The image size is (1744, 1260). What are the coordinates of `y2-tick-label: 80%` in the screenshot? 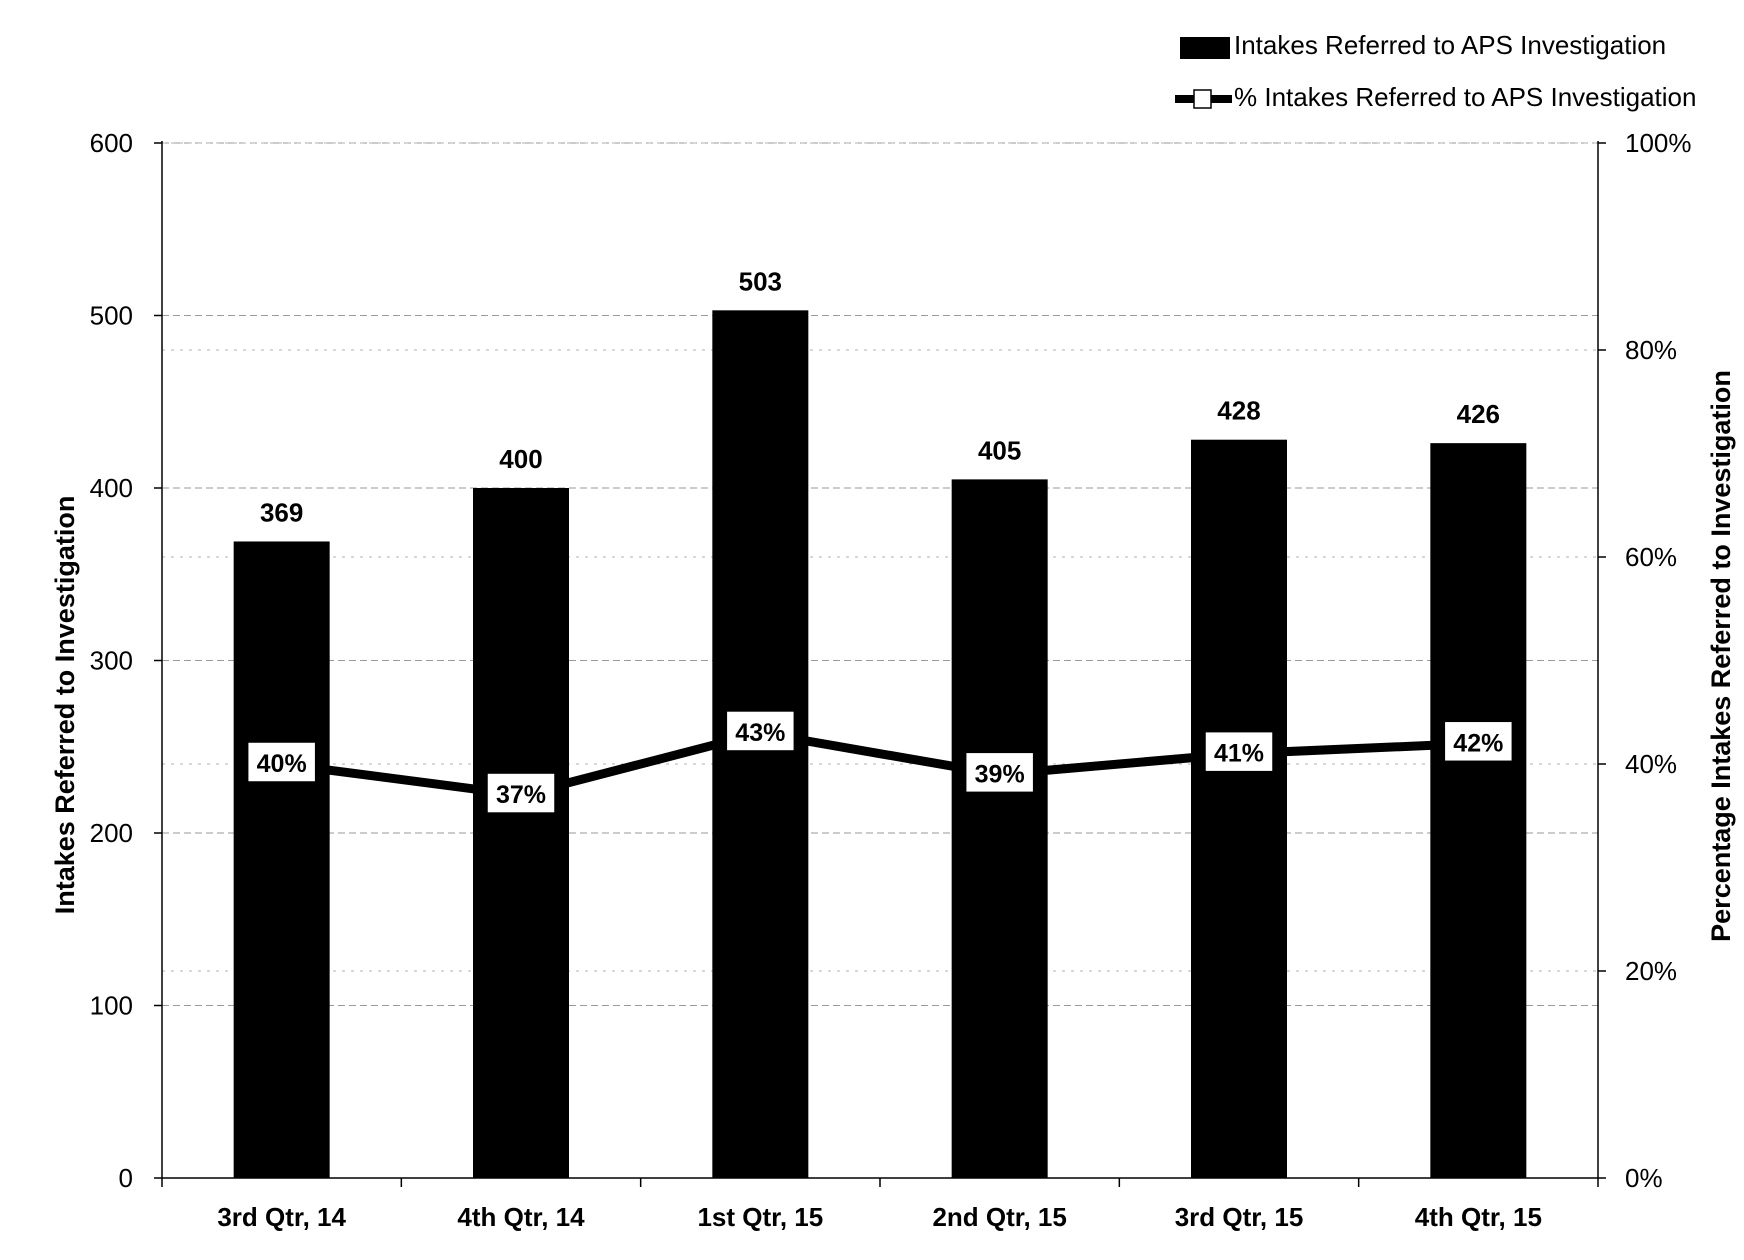 It's located at (1651, 350).